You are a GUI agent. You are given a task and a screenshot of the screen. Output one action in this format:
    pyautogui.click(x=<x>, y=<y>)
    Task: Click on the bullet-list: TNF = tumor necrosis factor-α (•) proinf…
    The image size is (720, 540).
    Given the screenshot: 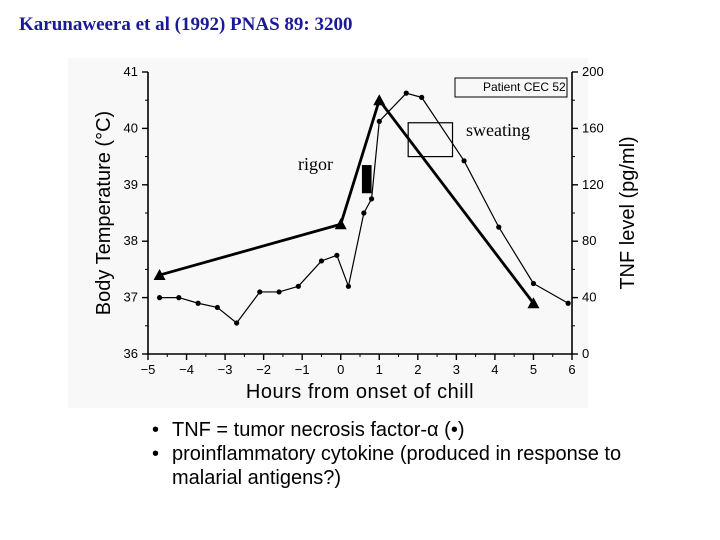 What is the action you would take?
    pyautogui.click(x=387, y=454)
    